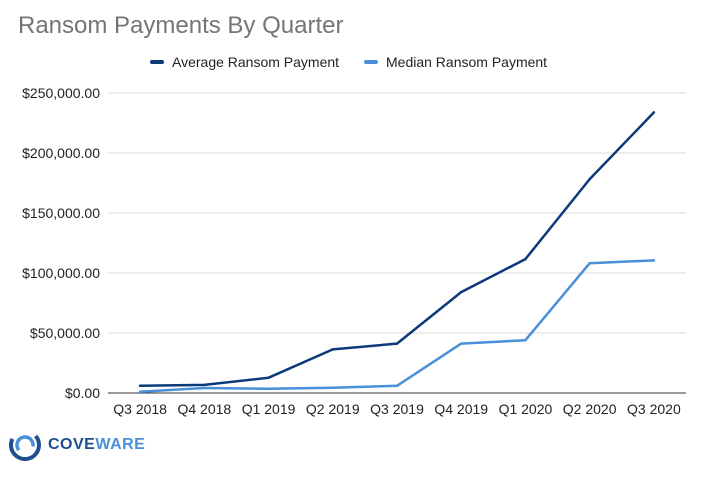  I want to click on y-tick-label: $250,000.00, so click(61, 93).